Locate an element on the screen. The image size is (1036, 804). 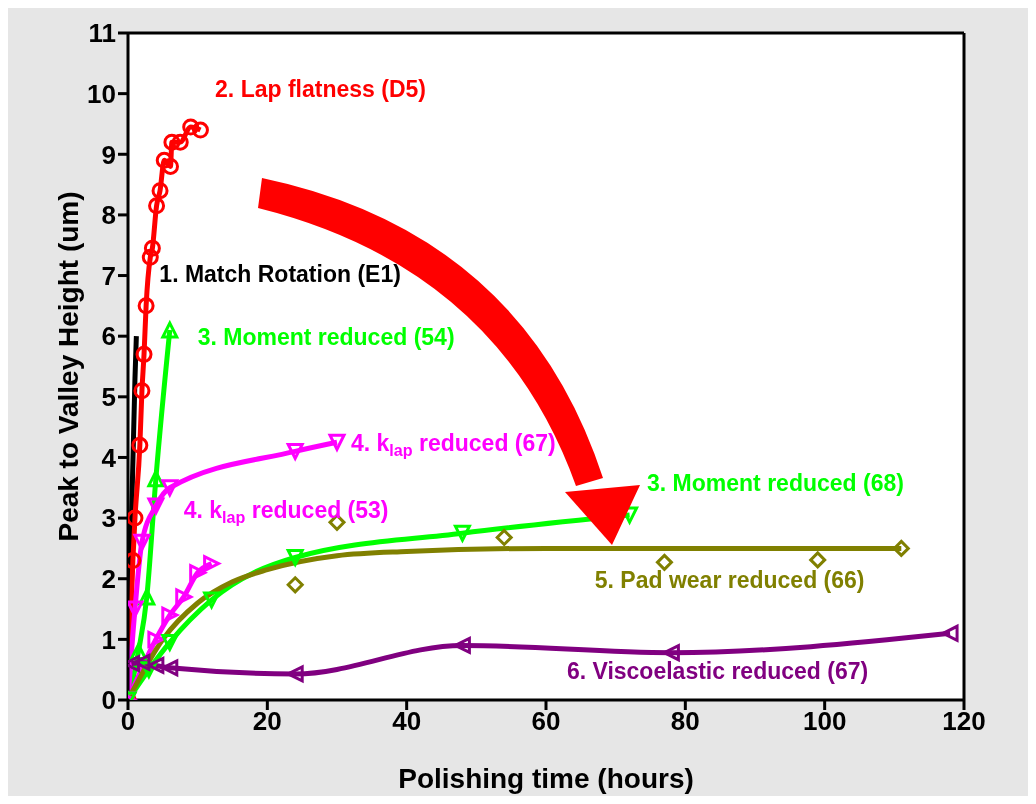
x-tick-label: 120 is located at coordinates (964, 721).